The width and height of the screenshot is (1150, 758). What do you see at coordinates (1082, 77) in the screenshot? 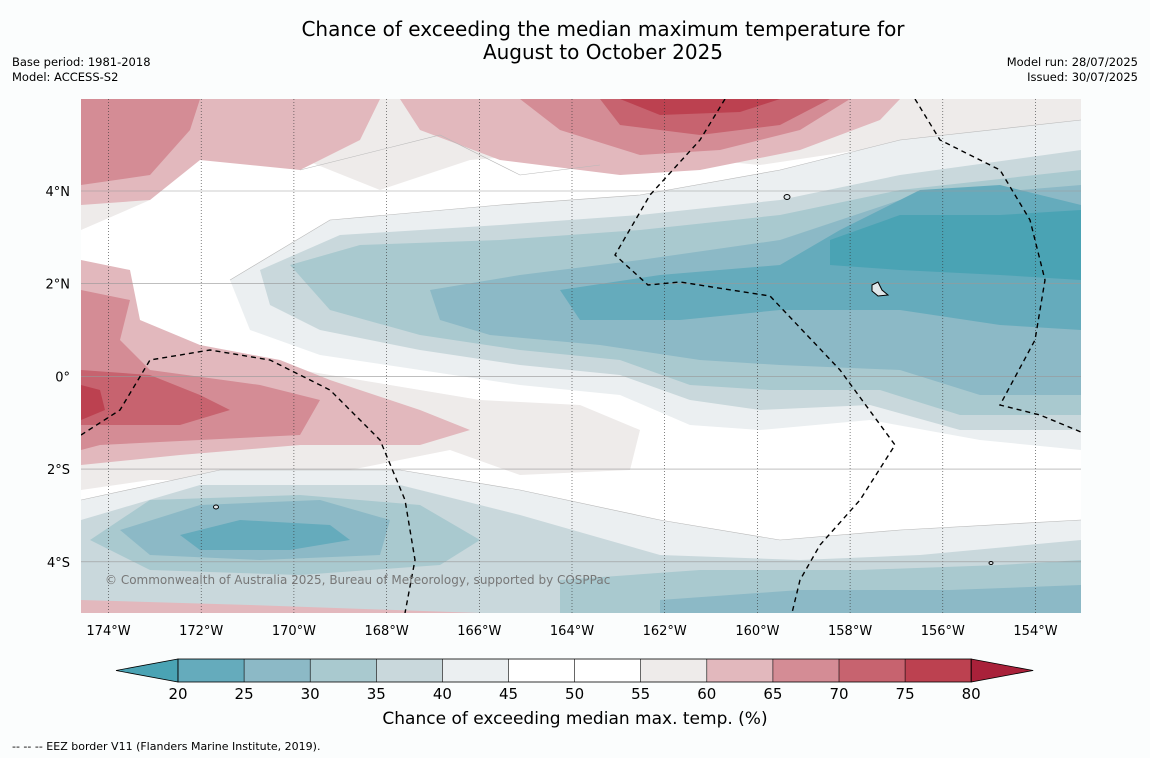
I see `issued-date: Issued: 30/07/2025` at bounding box center [1082, 77].